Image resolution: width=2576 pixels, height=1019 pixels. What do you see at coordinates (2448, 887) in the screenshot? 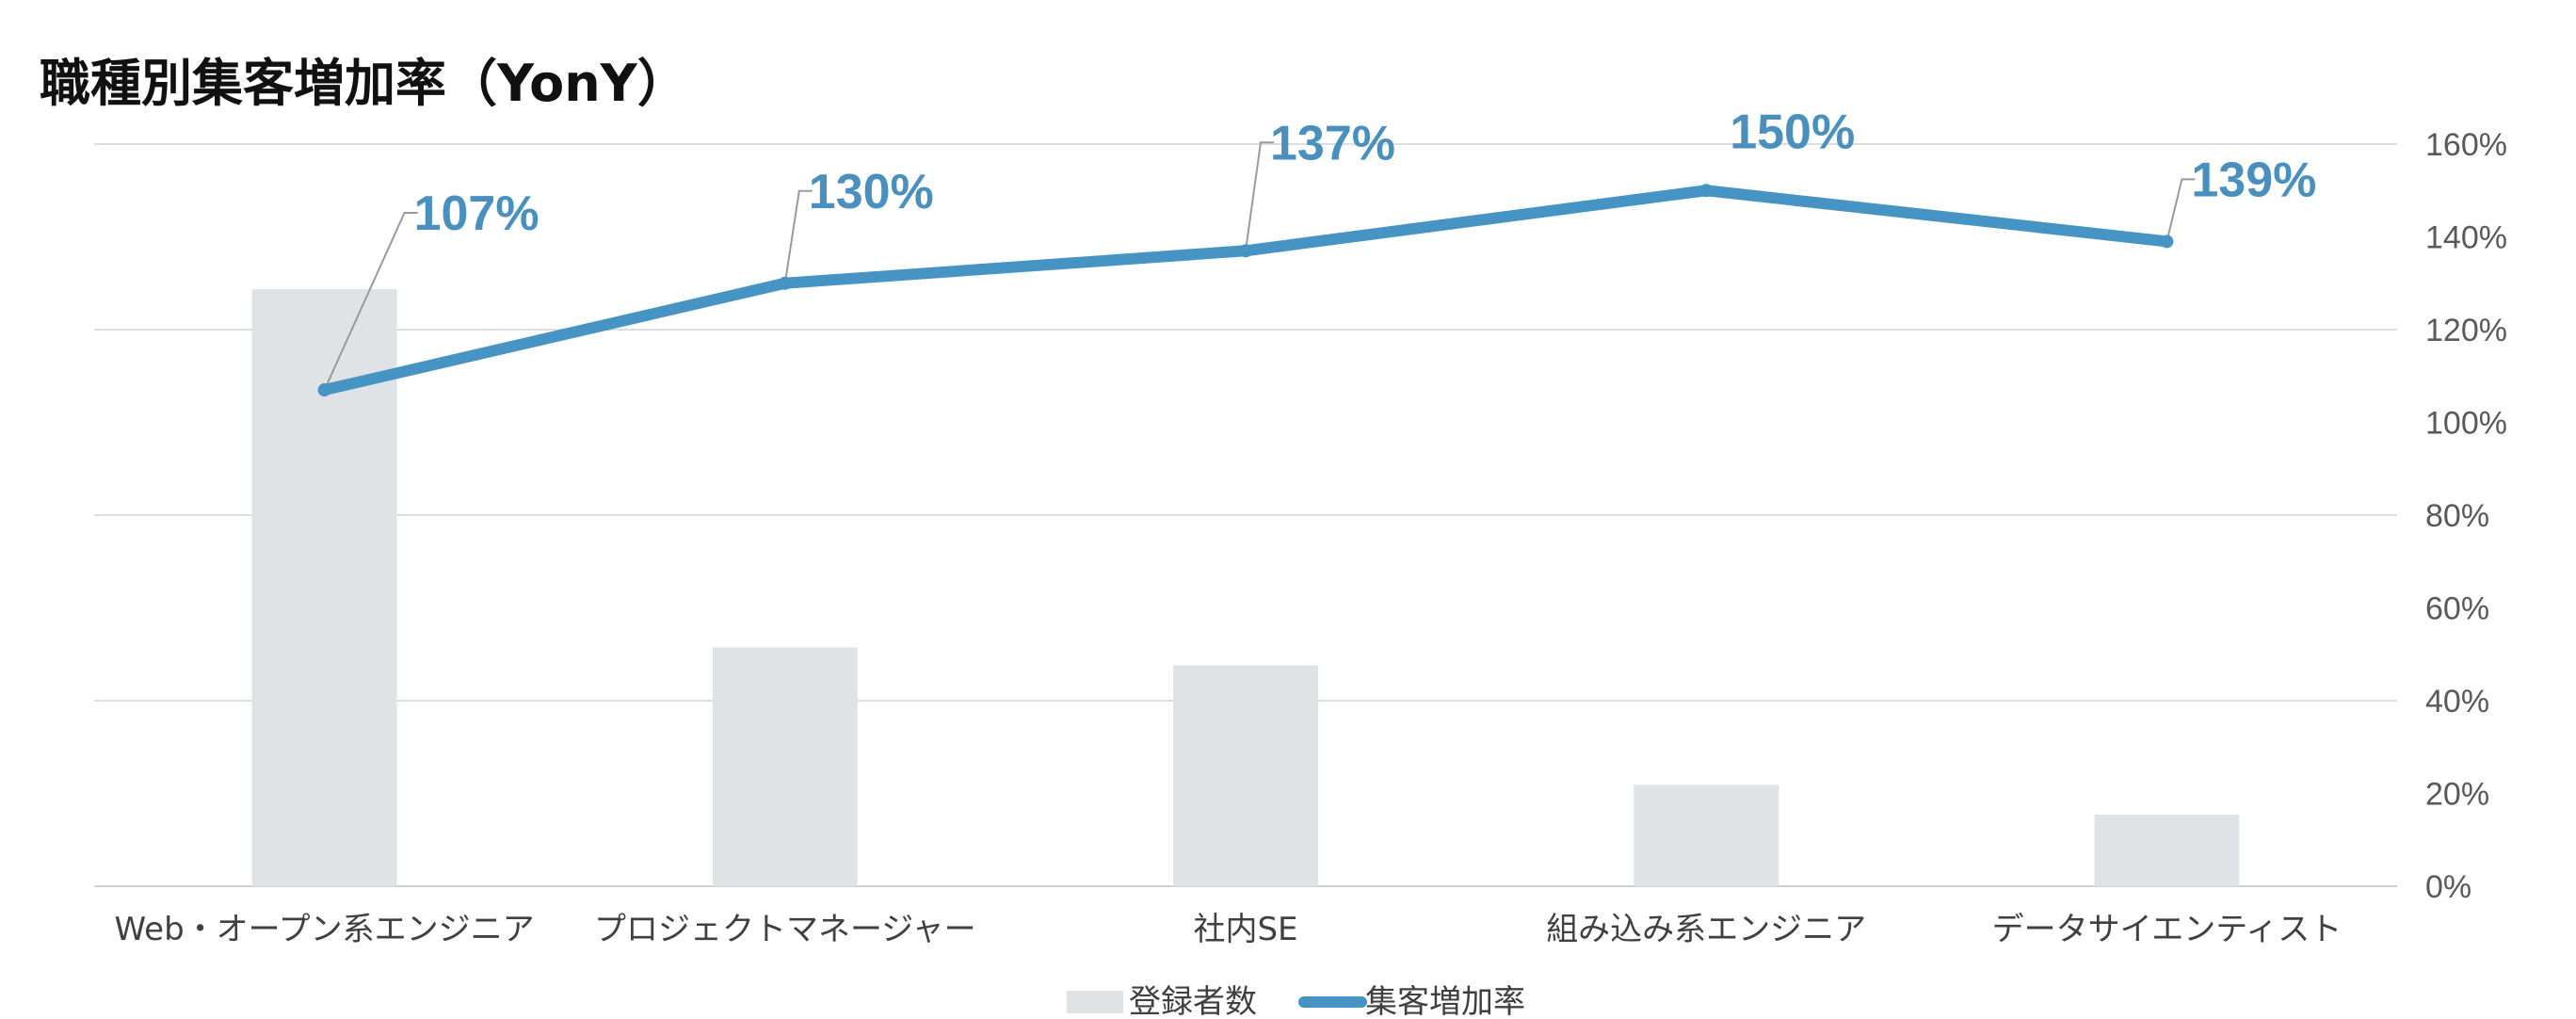
I see `y-tick-label: 0%` at bounding box center [2448, 887].